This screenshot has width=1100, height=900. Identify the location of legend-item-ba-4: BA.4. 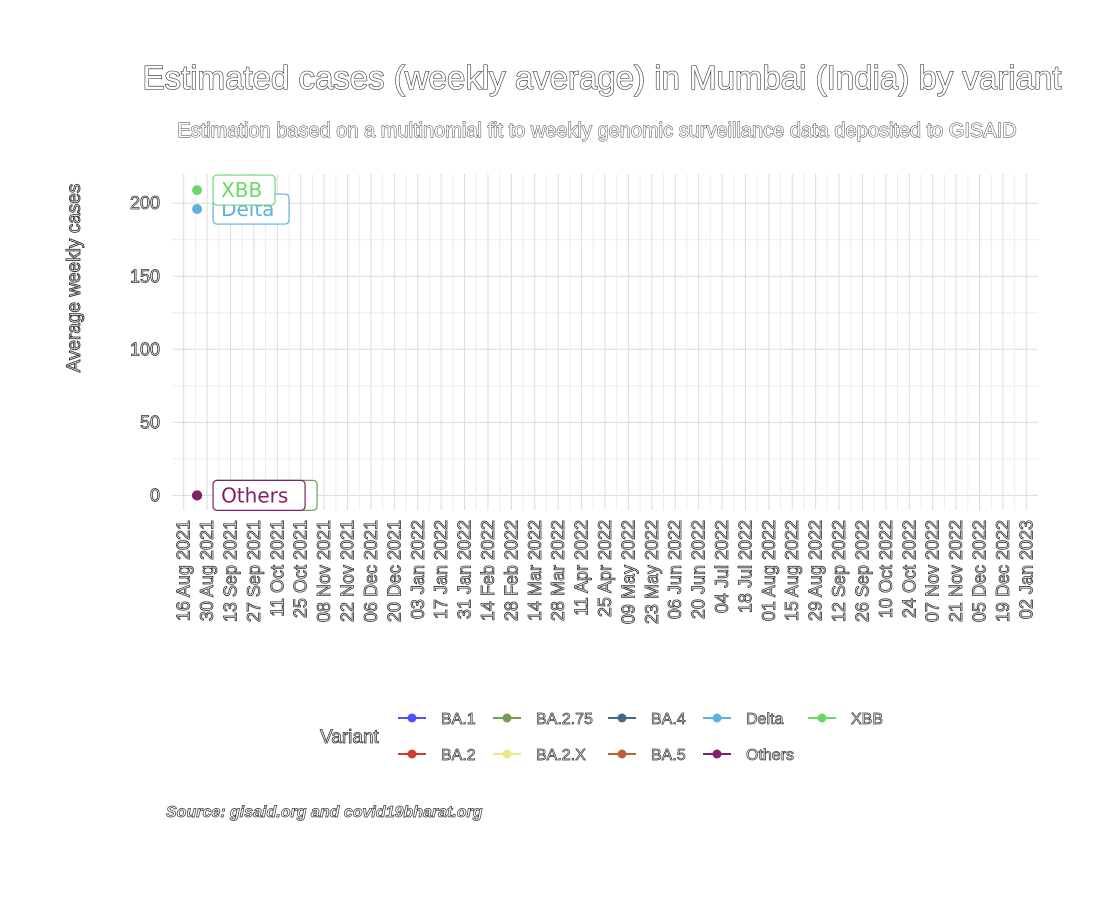
(647, 719).